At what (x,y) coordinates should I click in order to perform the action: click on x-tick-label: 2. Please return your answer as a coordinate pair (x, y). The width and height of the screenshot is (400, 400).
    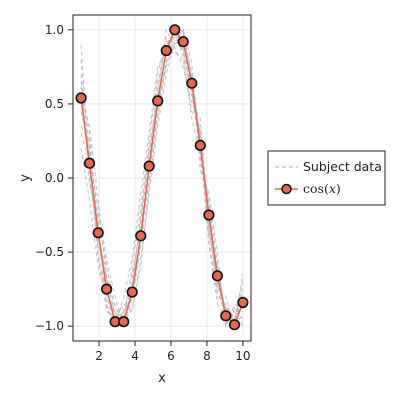
    Looking at the image, I should click on (99, 356).